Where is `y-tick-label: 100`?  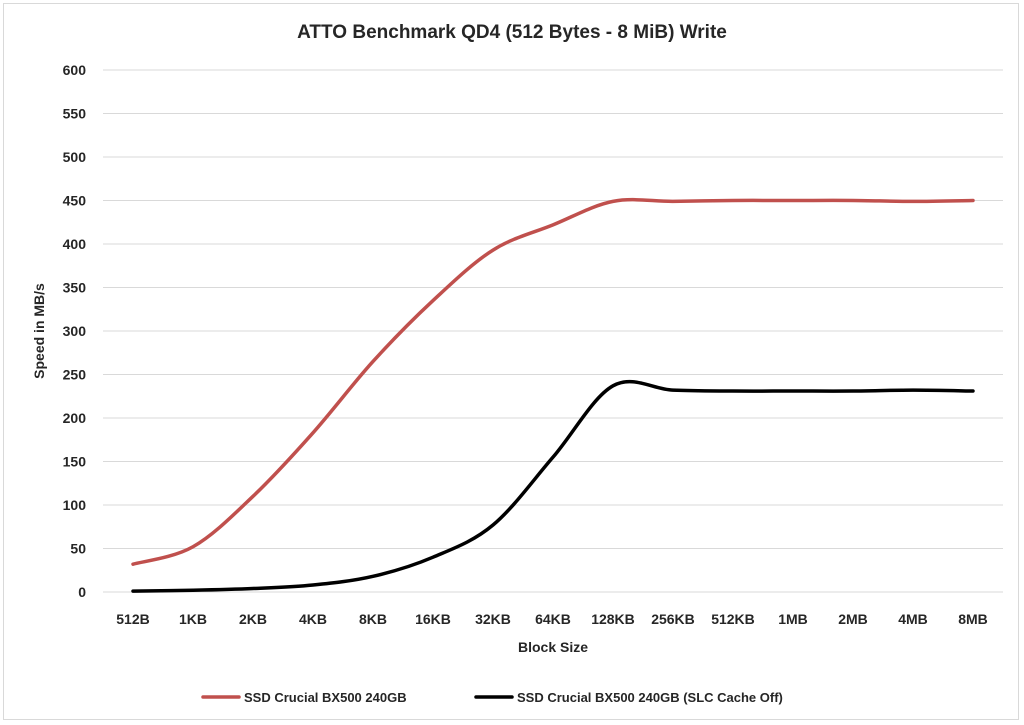 y-tick-label: 100 is located at coordinates (75, 505).